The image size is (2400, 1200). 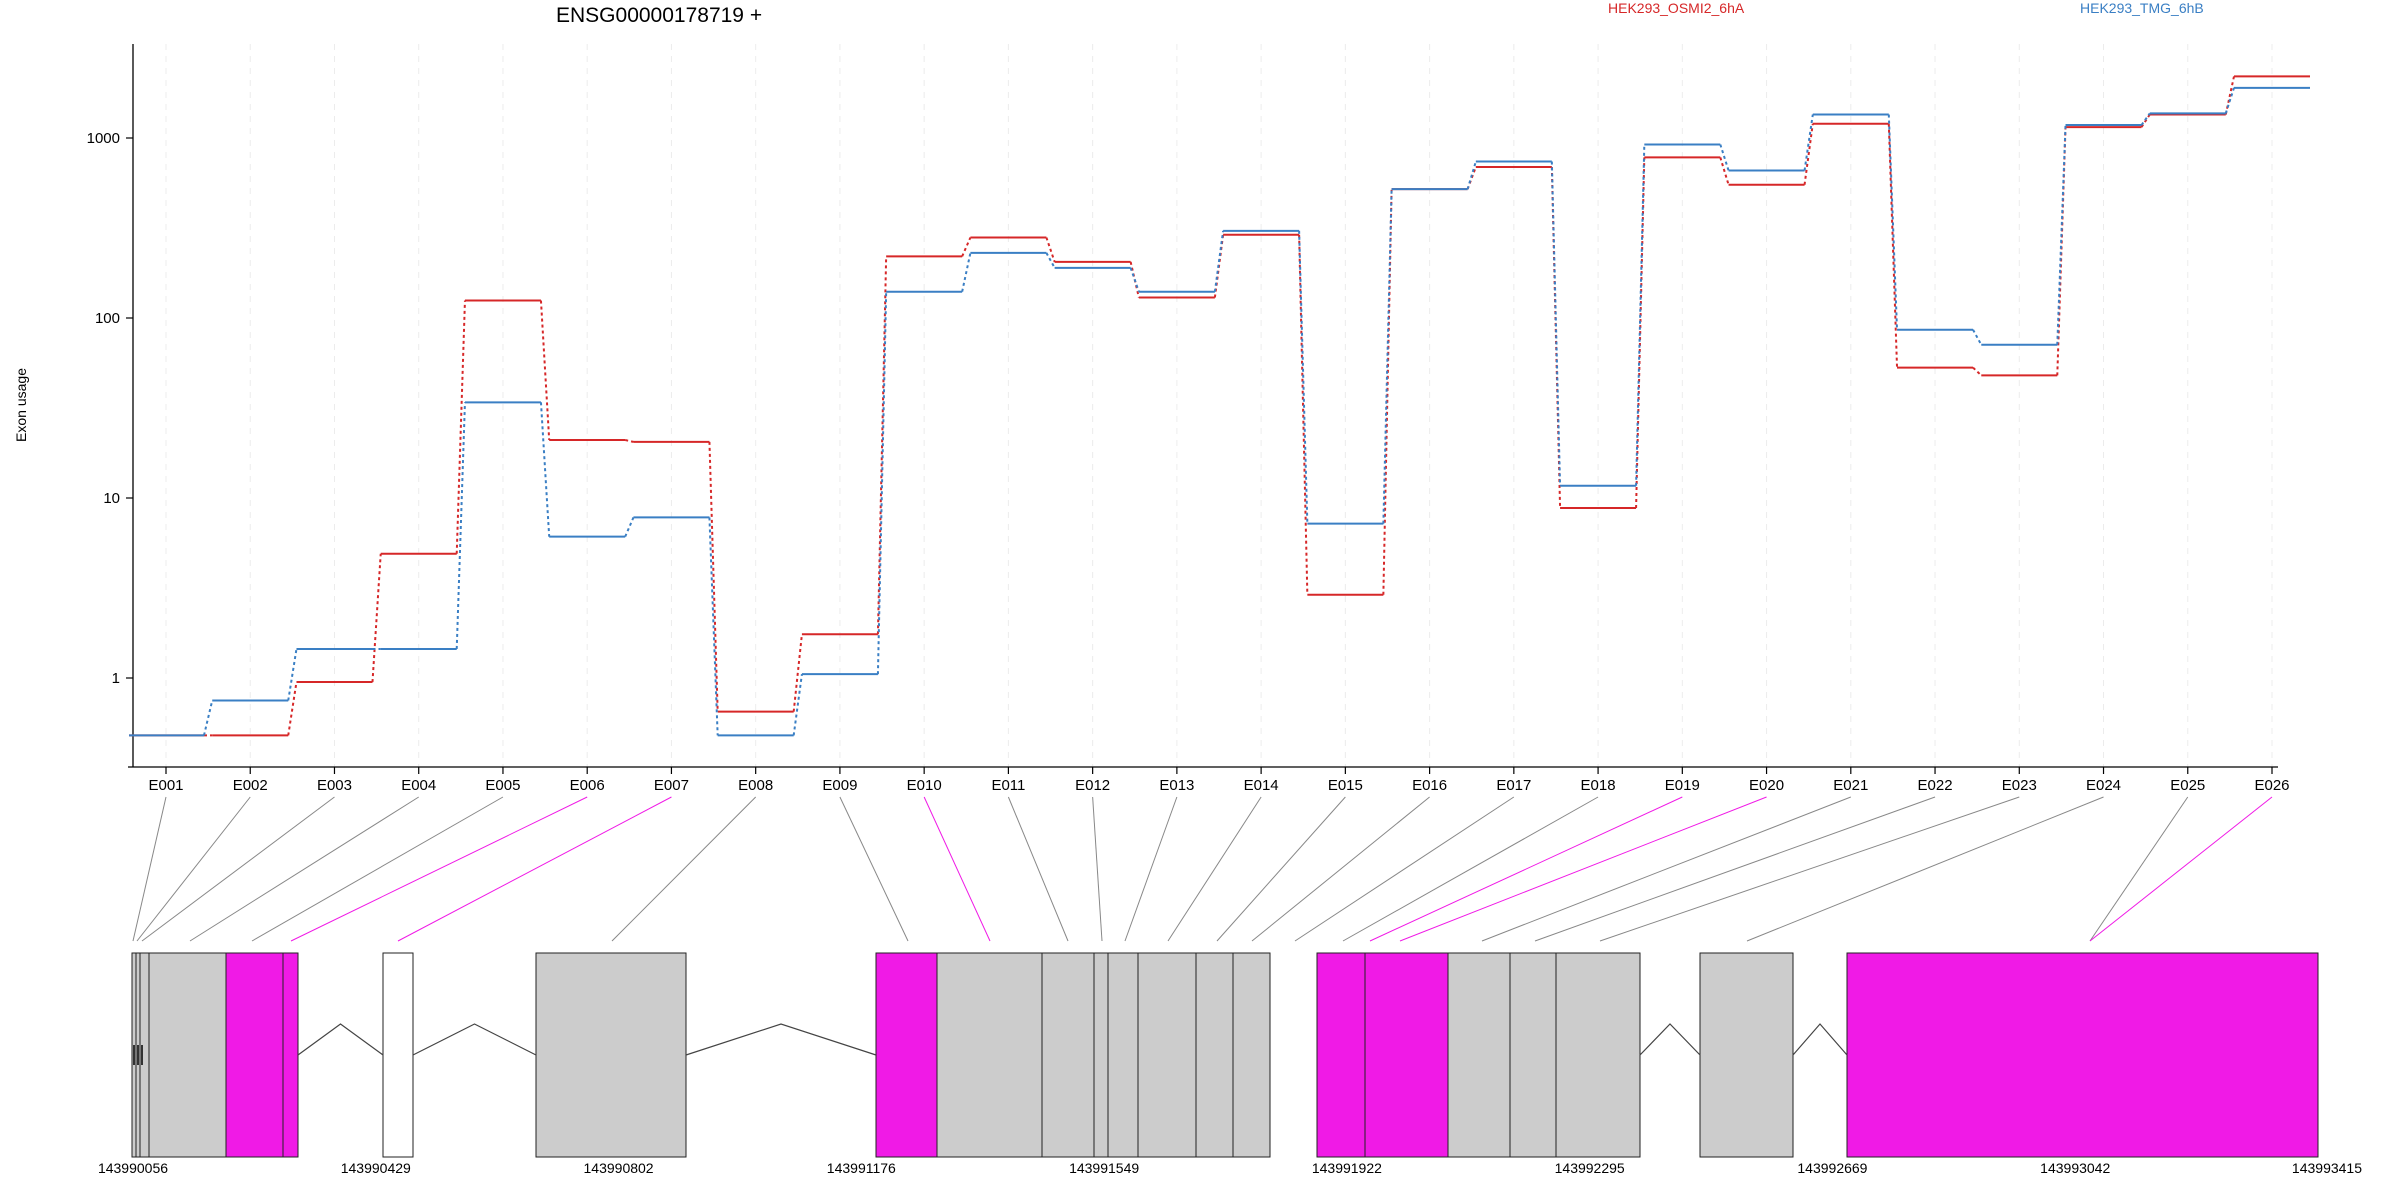 What do you see at coordinates (1345, 785) in the screenshot?
I see `x-tick-label: E015` at bounding box center [1345, 785].